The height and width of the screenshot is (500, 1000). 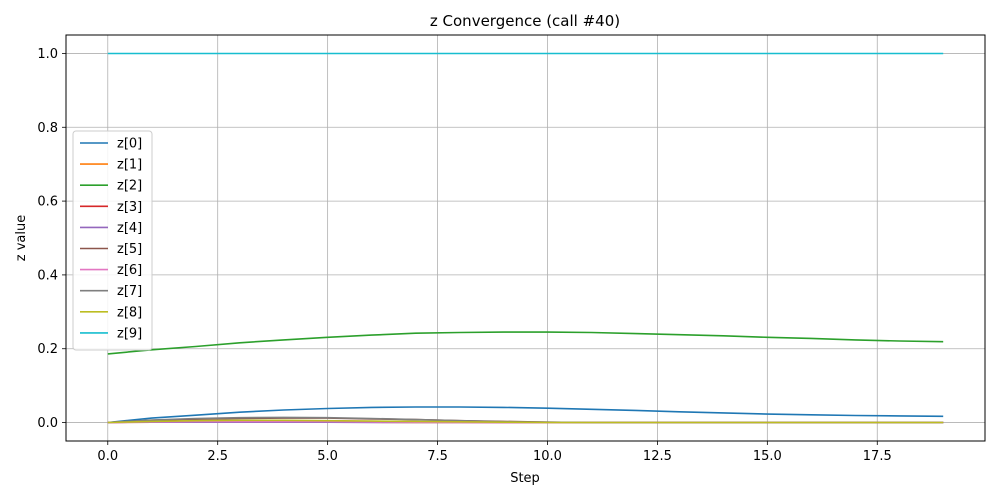 I want to click on legend-label: z[6], so click(x=129, y=270).